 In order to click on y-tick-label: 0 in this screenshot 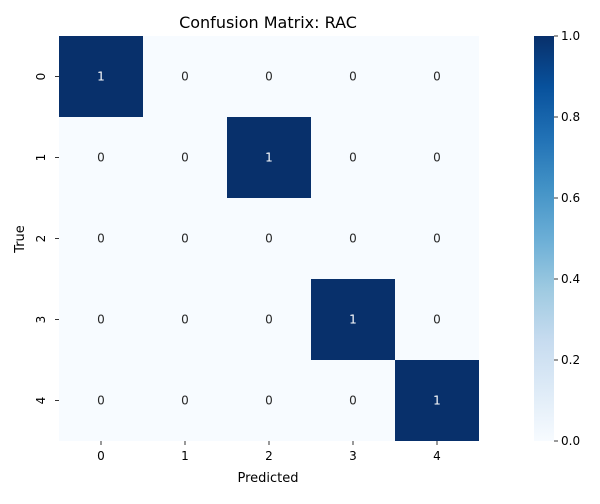, I will do `click(41, 77)`.